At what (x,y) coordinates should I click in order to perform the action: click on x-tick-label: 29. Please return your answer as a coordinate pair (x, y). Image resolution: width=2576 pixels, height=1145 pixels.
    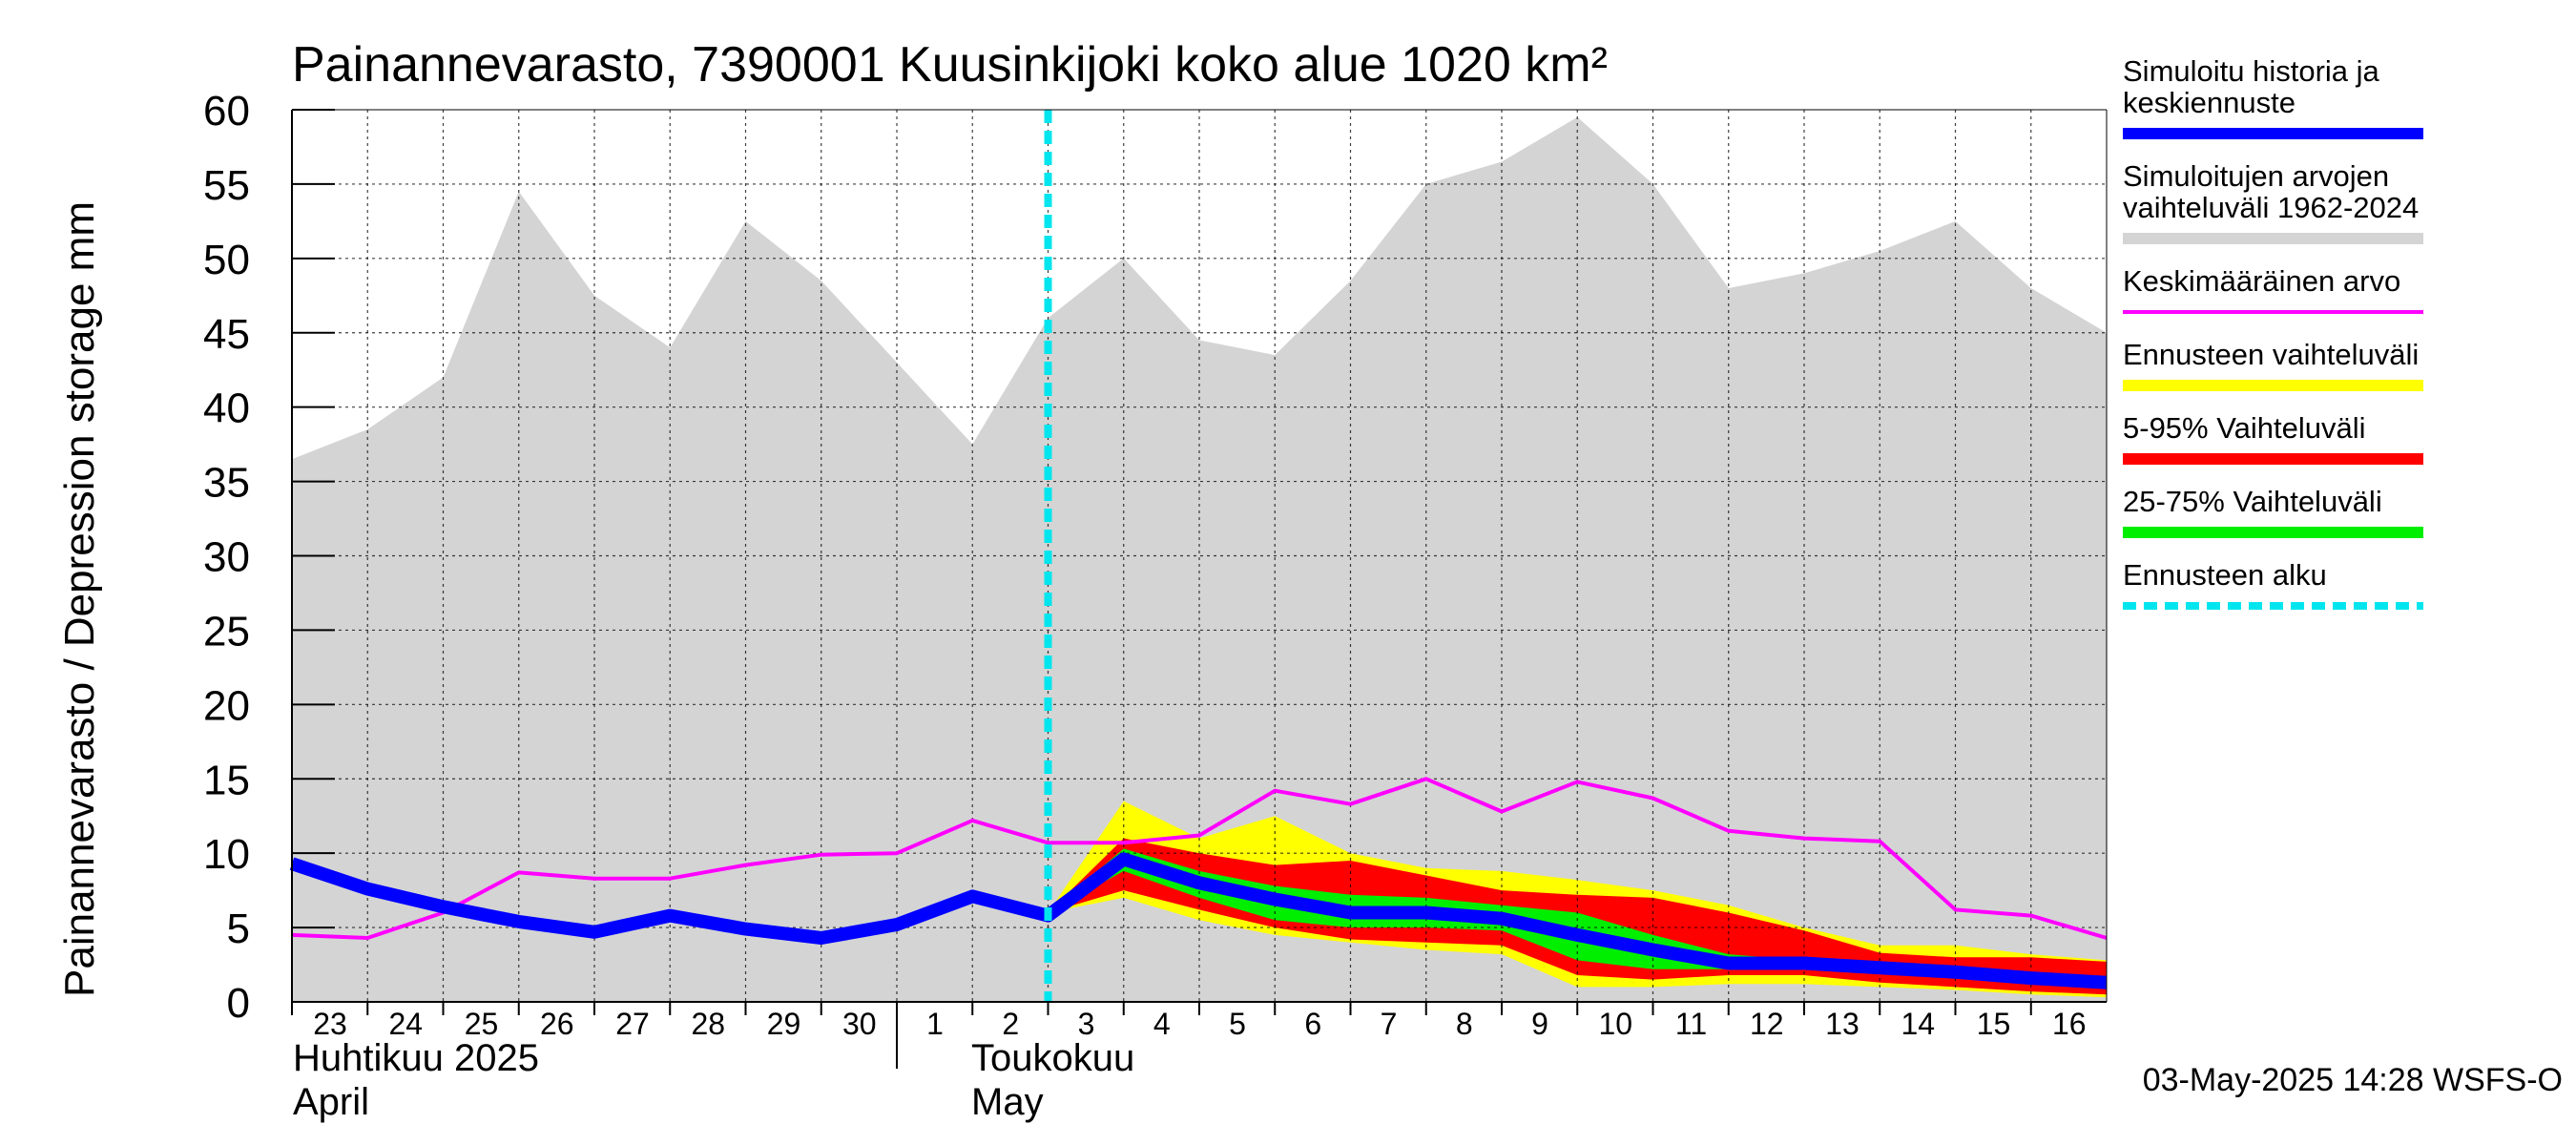
    Looking at the image, I should click on (784, 1024).